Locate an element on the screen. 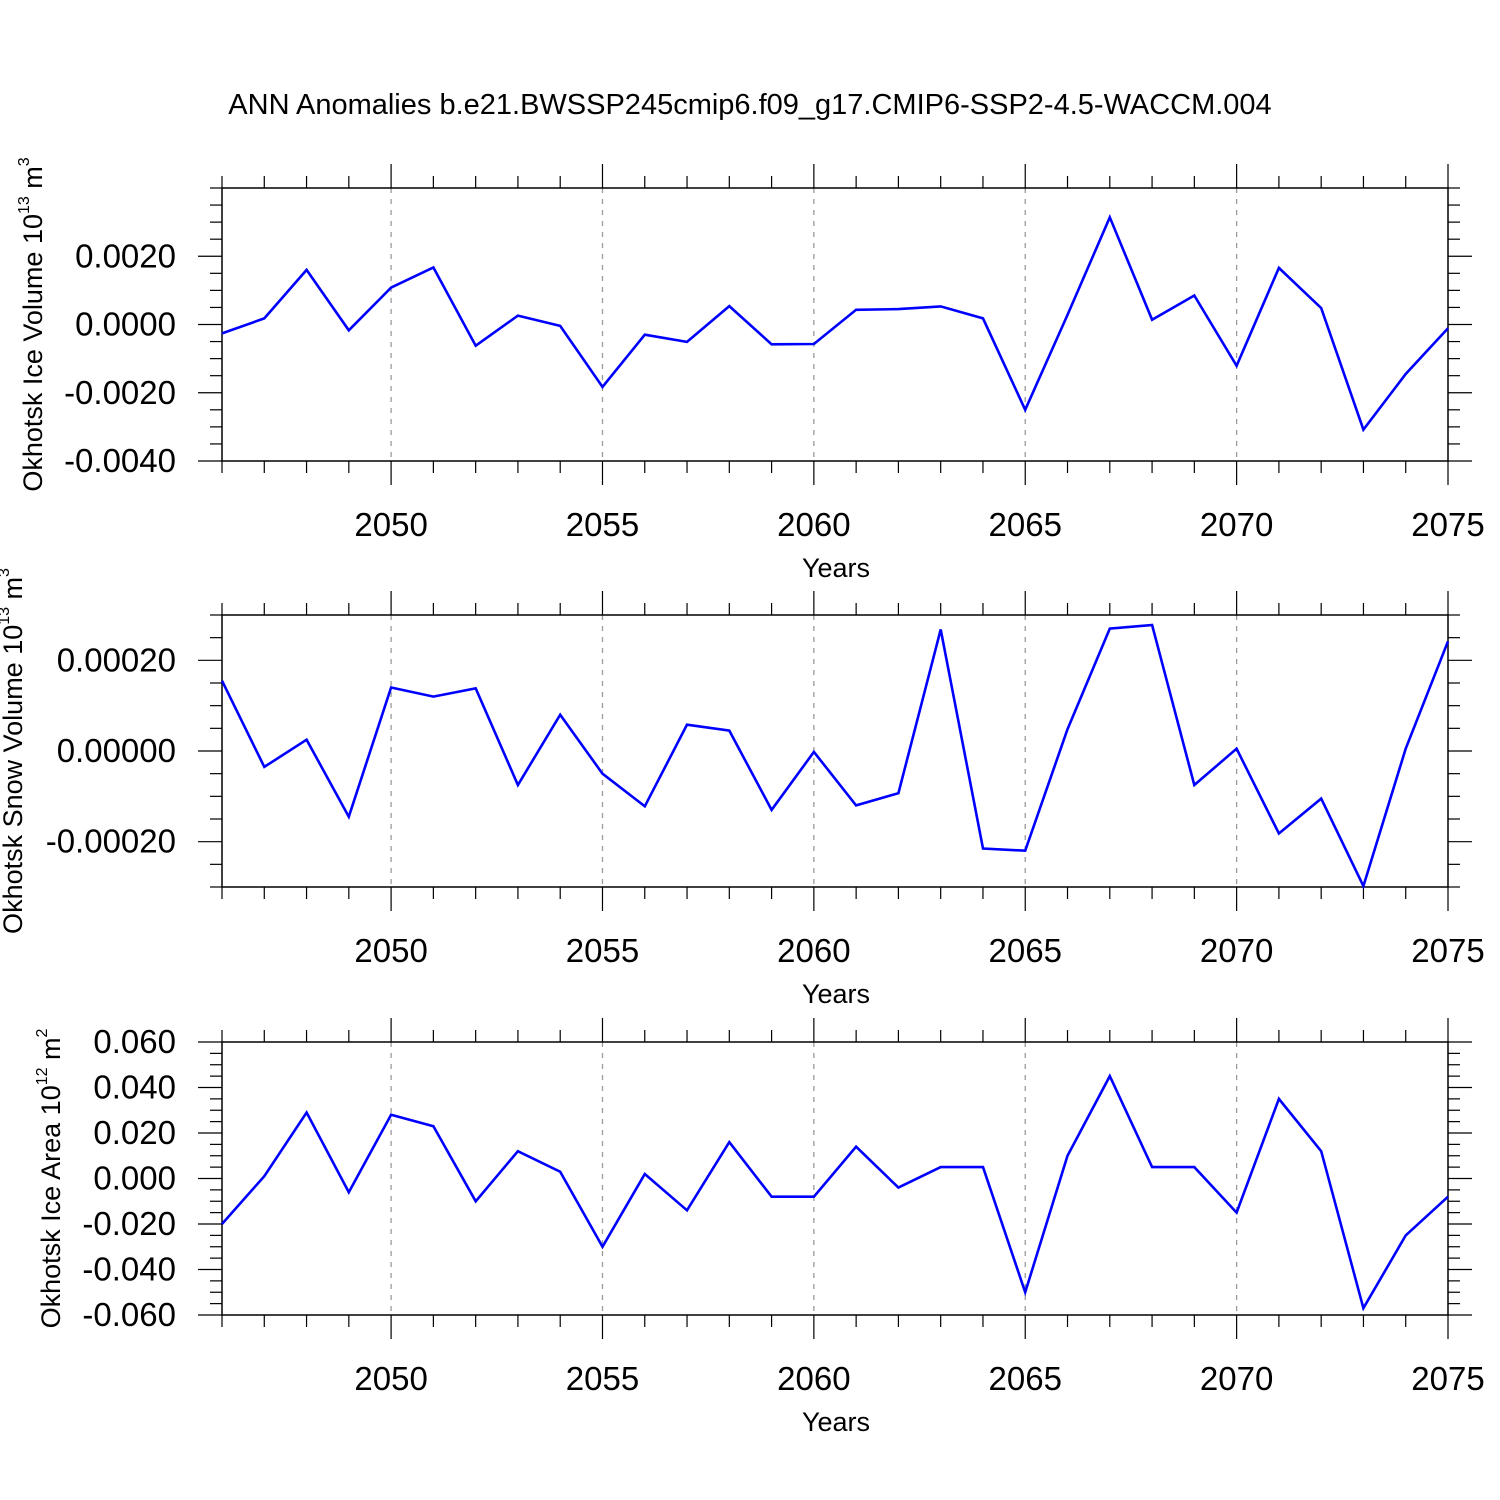  y-axis-label-main: Okhotsk Ice Area 10 is located at coordinates (51, 1206).